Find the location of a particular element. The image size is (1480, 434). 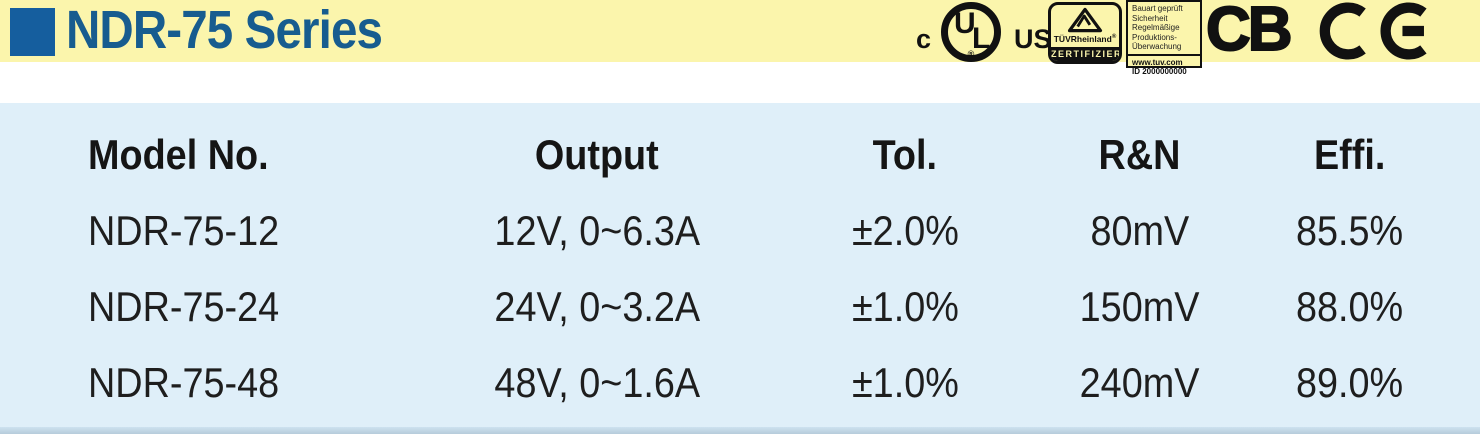

model-cell: NDR-75-24 is located at coordinates (184, 306).